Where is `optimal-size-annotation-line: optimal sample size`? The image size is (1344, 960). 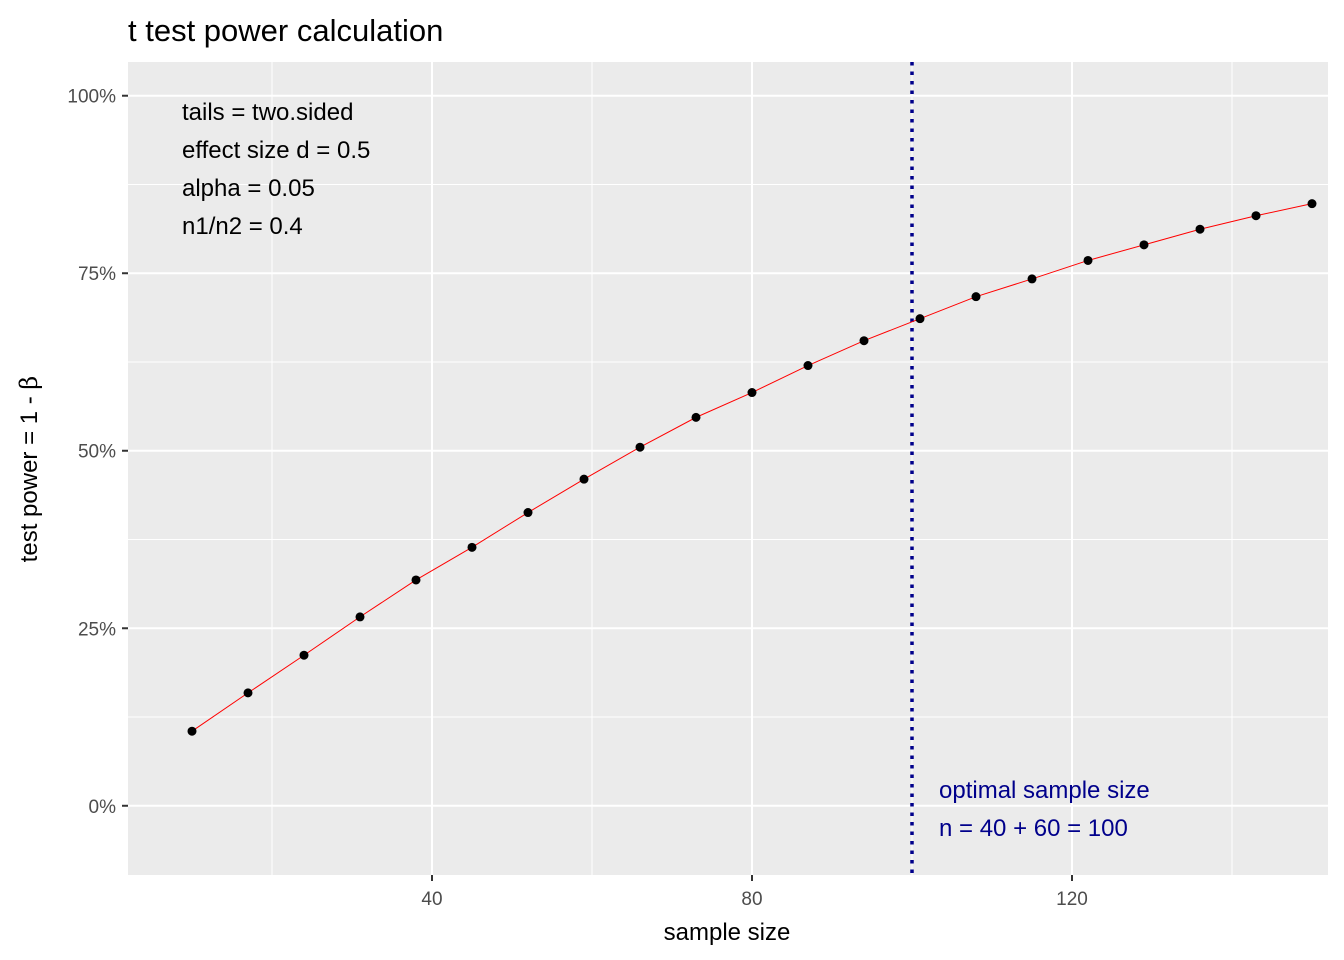
optimal-size-annotation-line: optimal sample size is located at coordinates (1044, 790).